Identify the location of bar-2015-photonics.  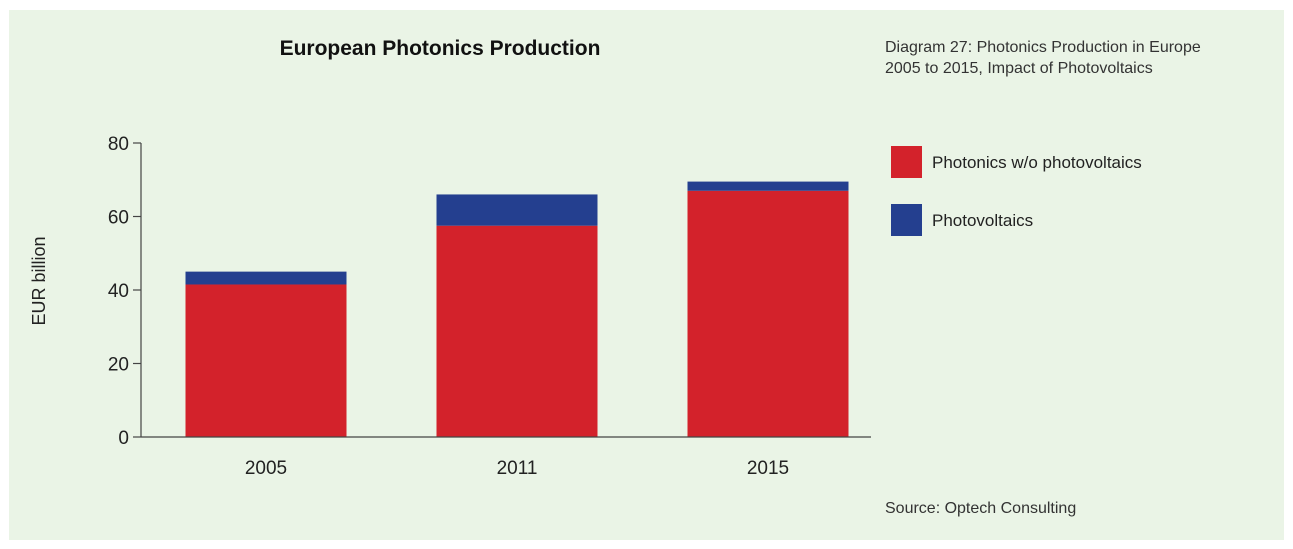
(768, 313).